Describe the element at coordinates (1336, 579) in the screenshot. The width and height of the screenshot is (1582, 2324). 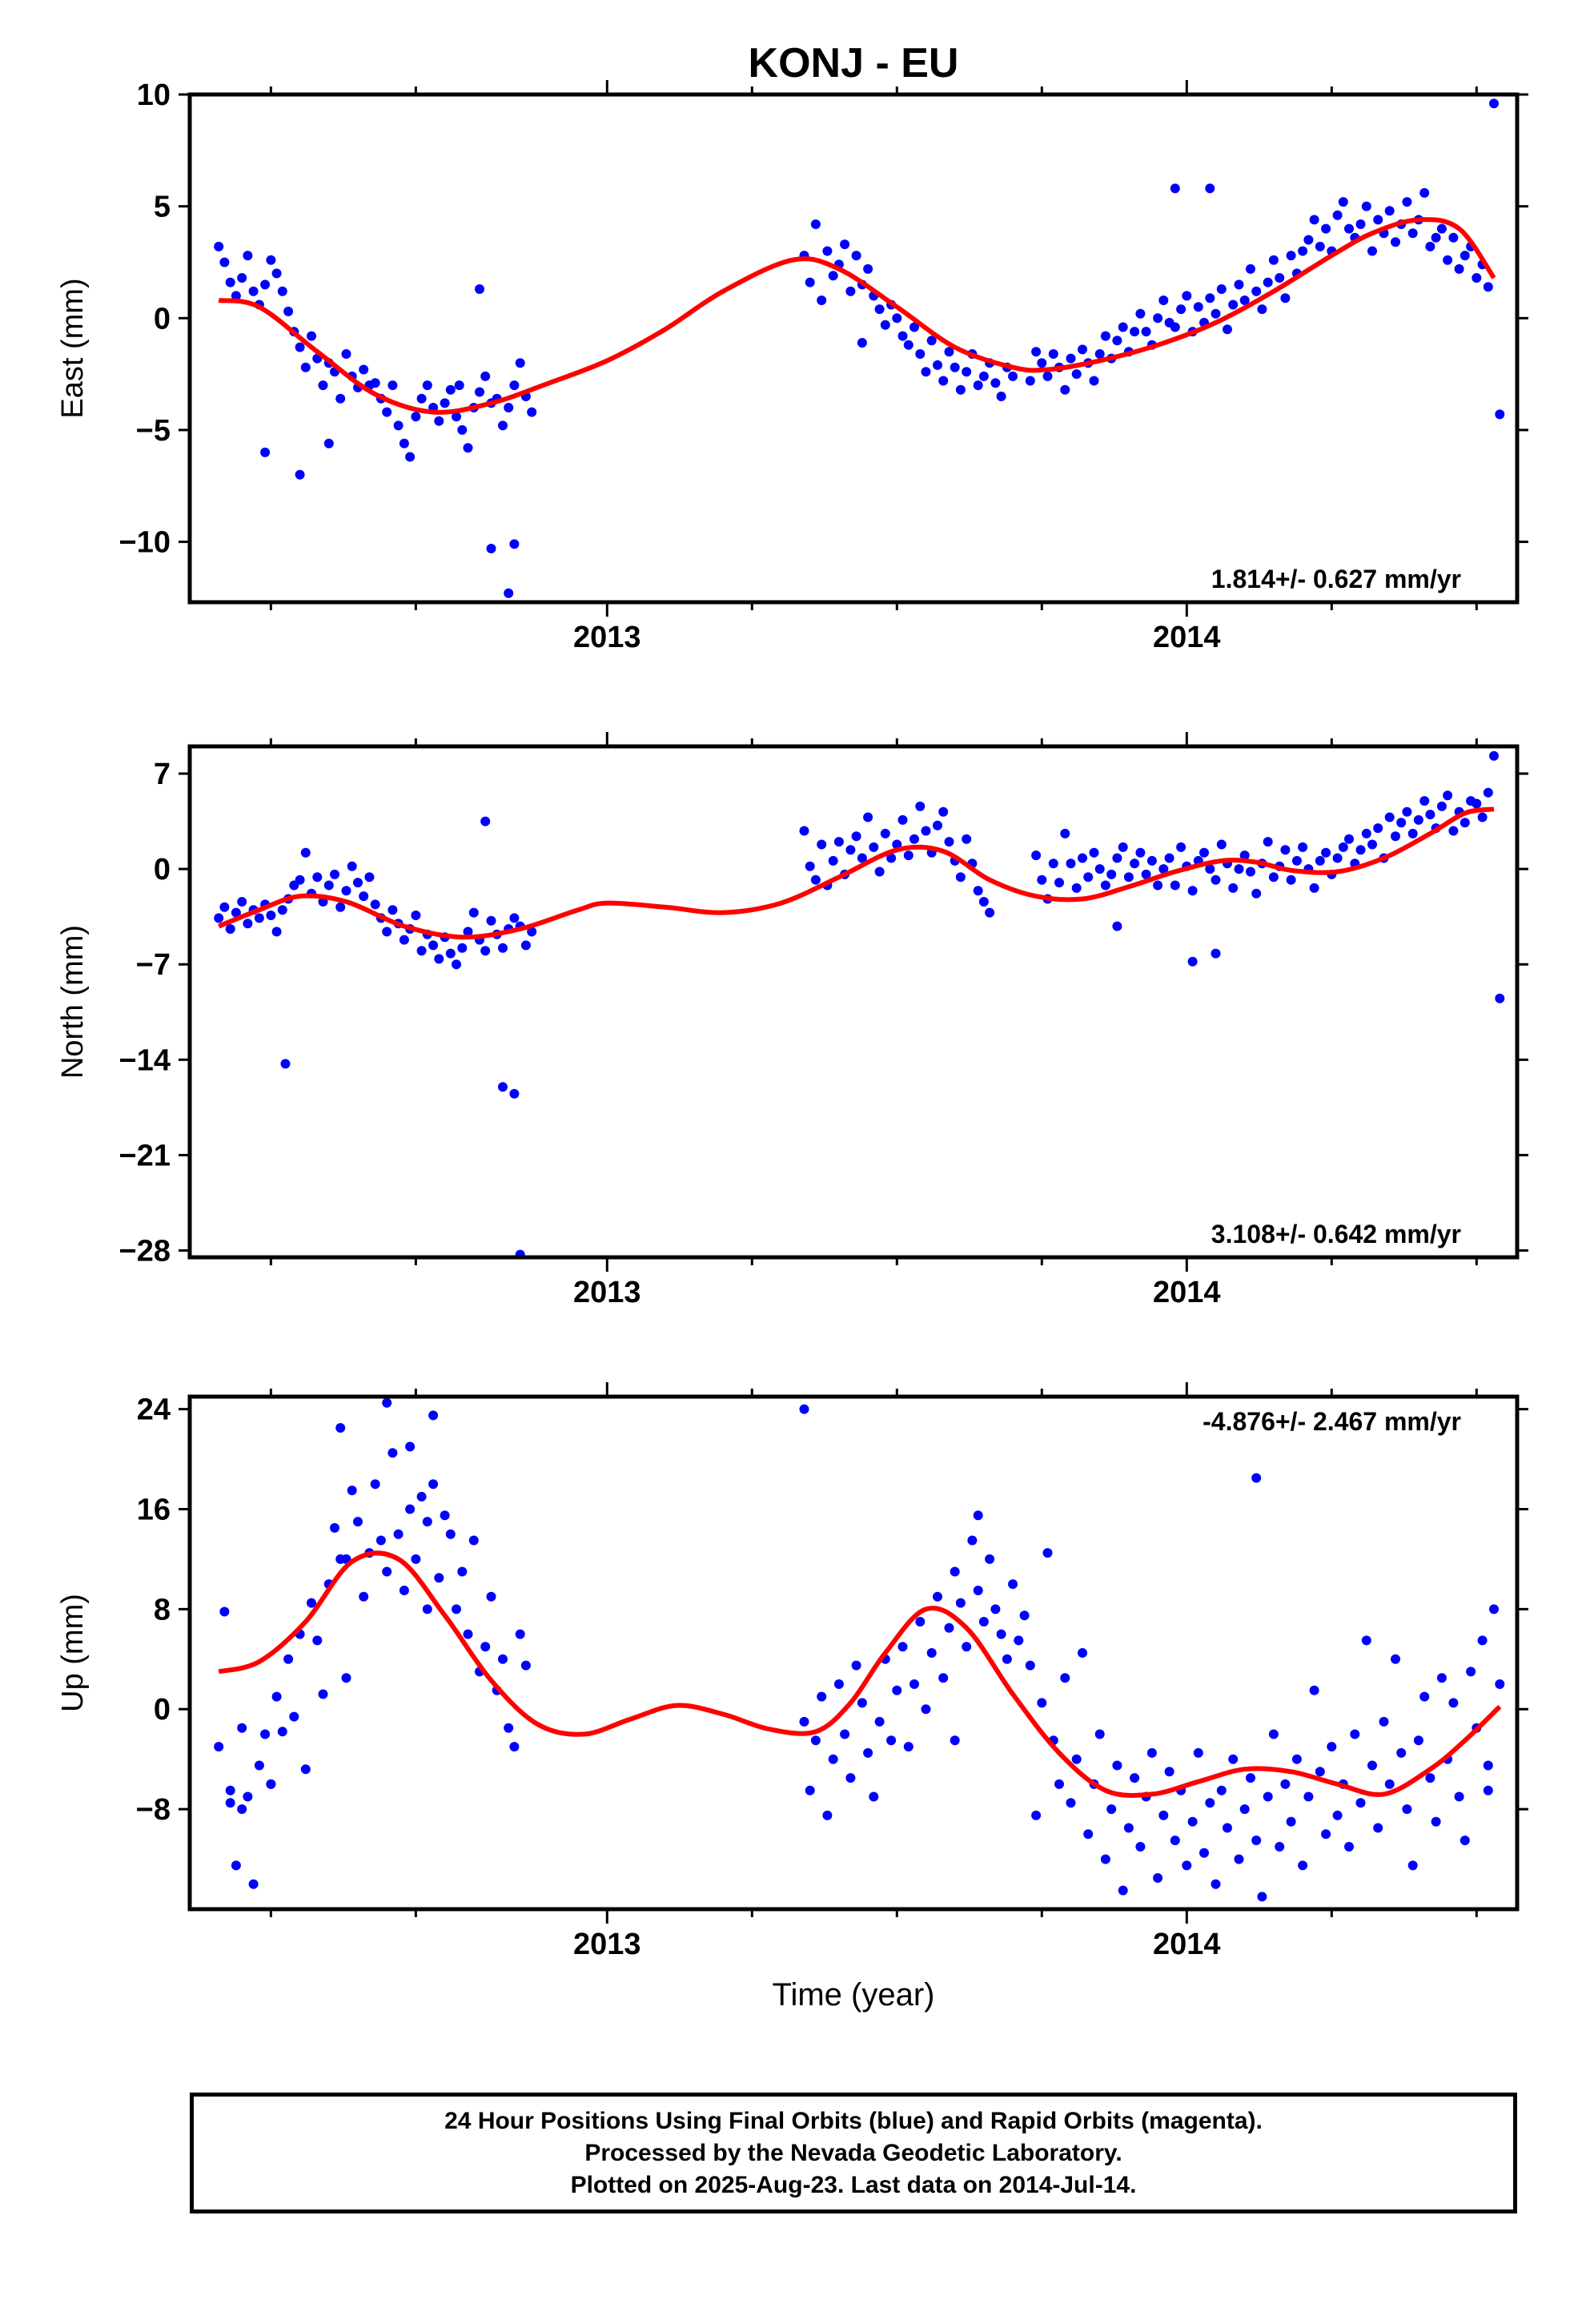
I see `rate-annotation: 1.814+/- 0.627 mm/yr` at that location.